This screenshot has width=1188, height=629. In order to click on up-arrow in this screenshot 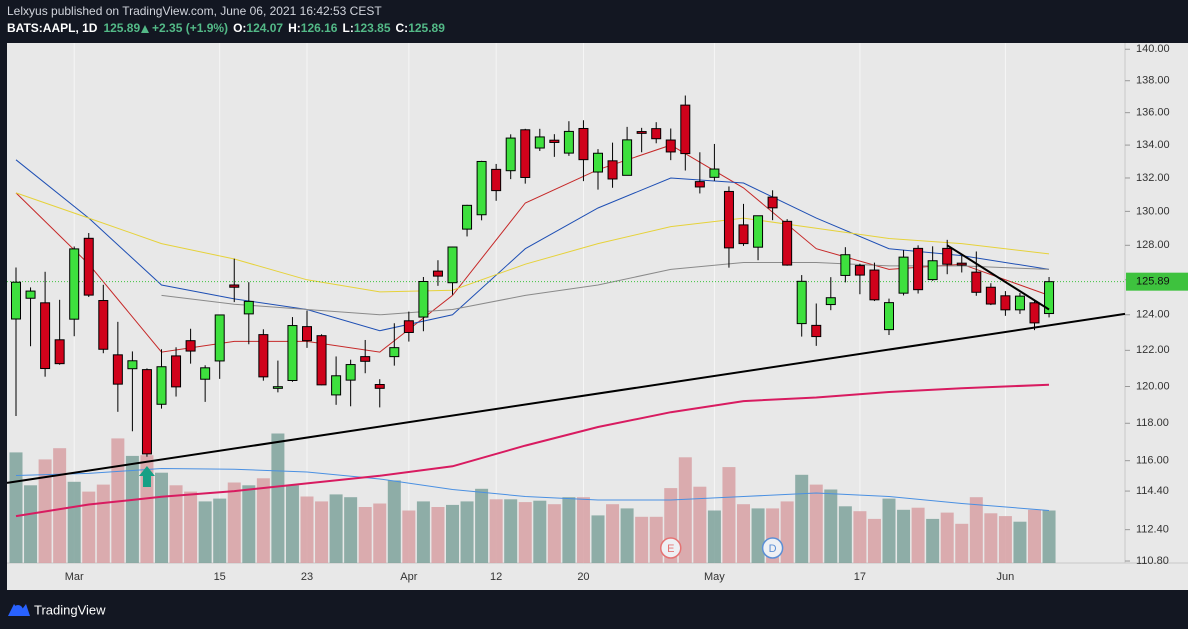, I will do `click(145, 29)`.